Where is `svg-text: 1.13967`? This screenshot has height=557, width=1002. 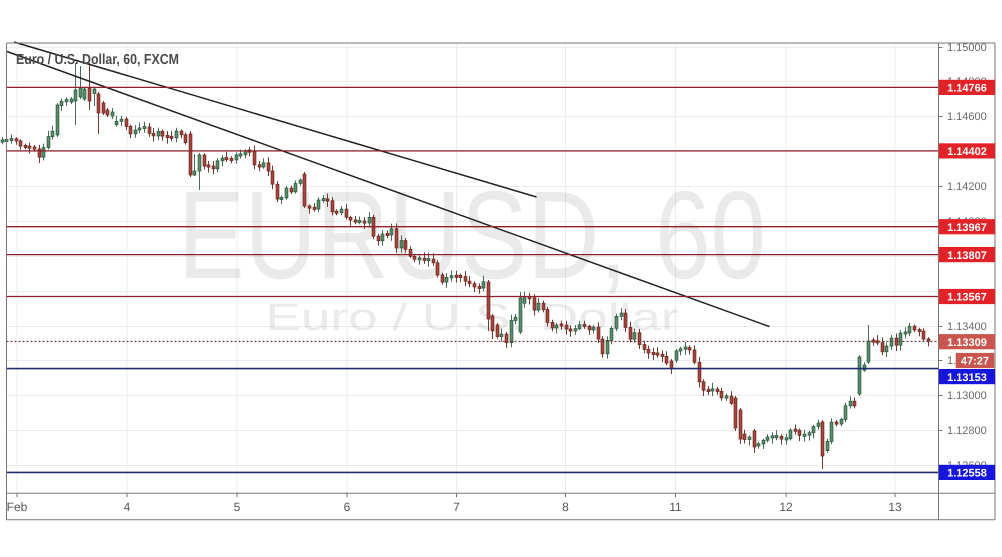
svg-text: 1.13967 is located at coordinates (967, 228).